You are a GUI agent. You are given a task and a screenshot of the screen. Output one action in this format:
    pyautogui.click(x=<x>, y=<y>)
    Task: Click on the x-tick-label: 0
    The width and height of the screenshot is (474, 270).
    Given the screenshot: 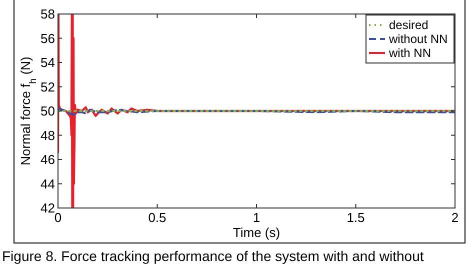 What is the action you would take?
    pyautogui.click(x=58, y=217)
    